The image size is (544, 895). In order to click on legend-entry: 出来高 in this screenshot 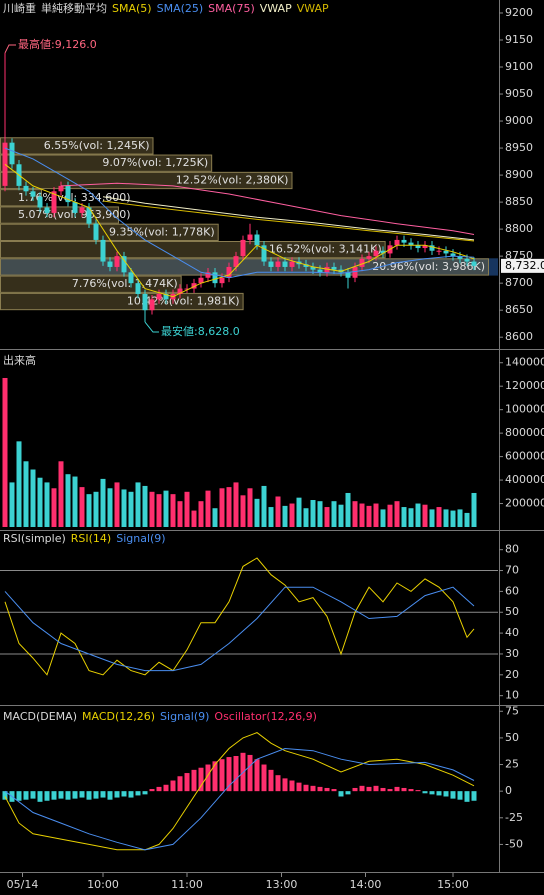, I will do `click(19, 360)`.